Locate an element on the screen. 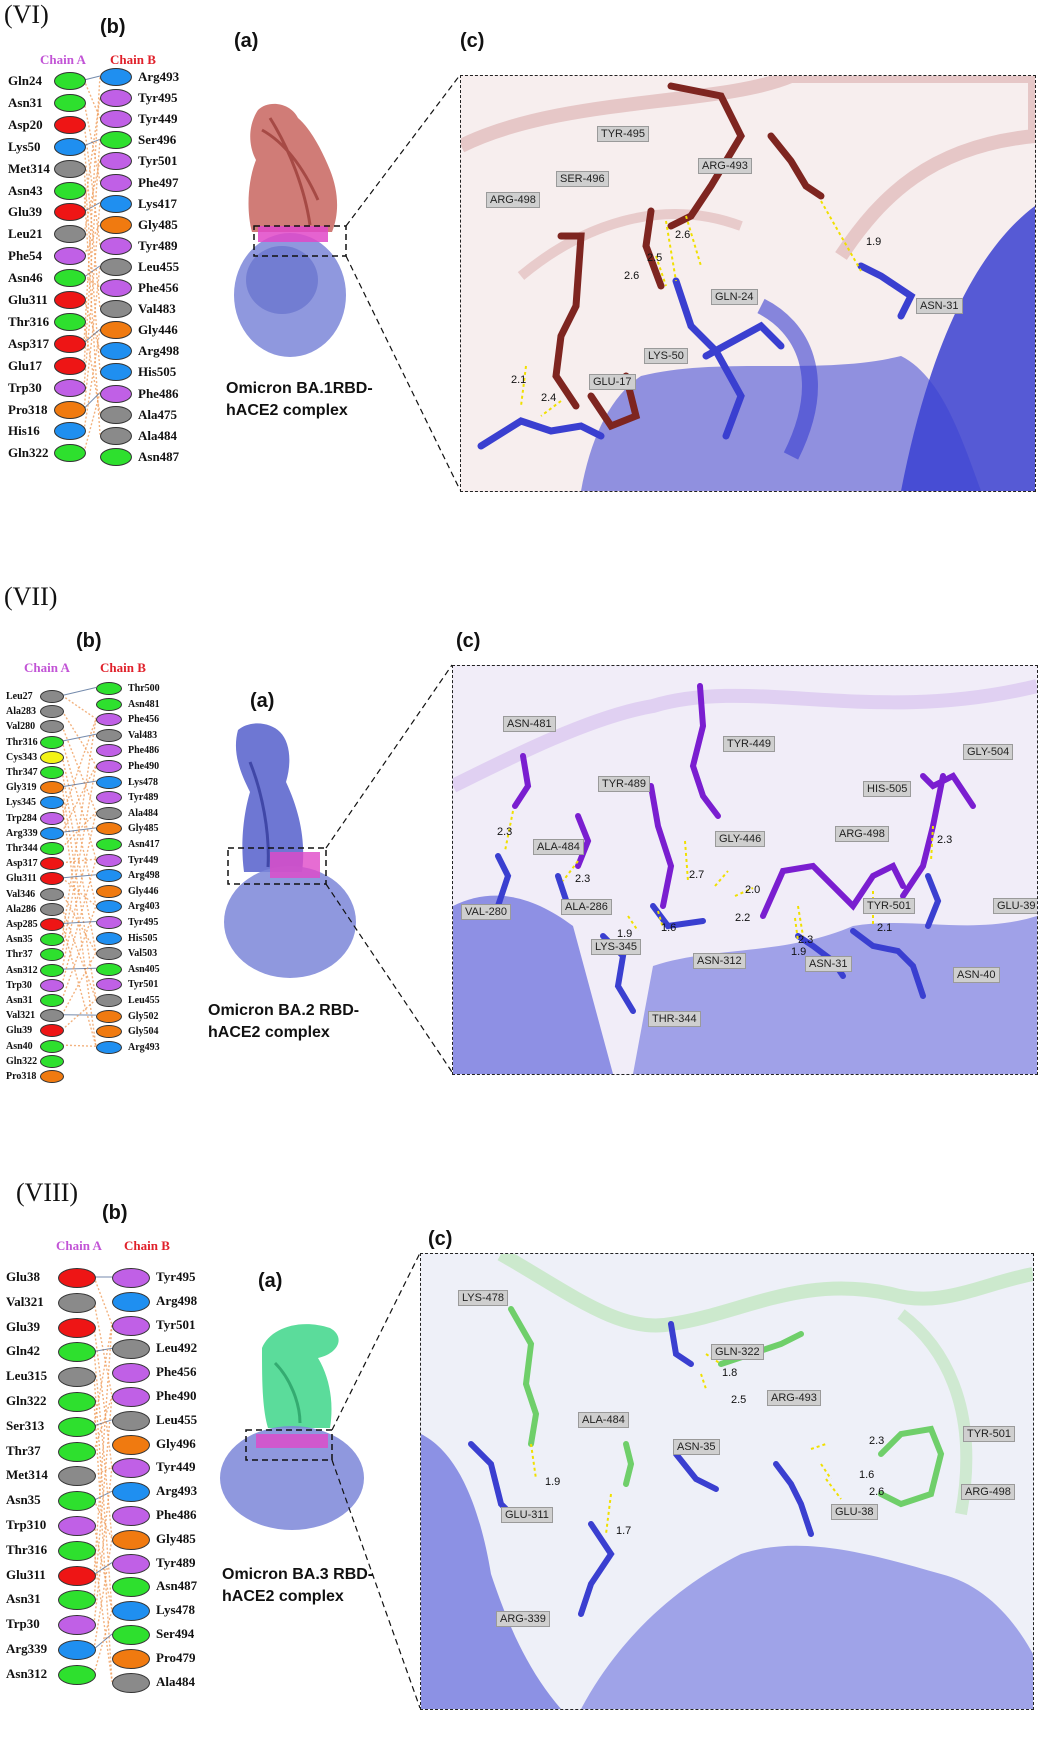  chain-a-residue-label: Ala286 is located at coordinates (21, 909).